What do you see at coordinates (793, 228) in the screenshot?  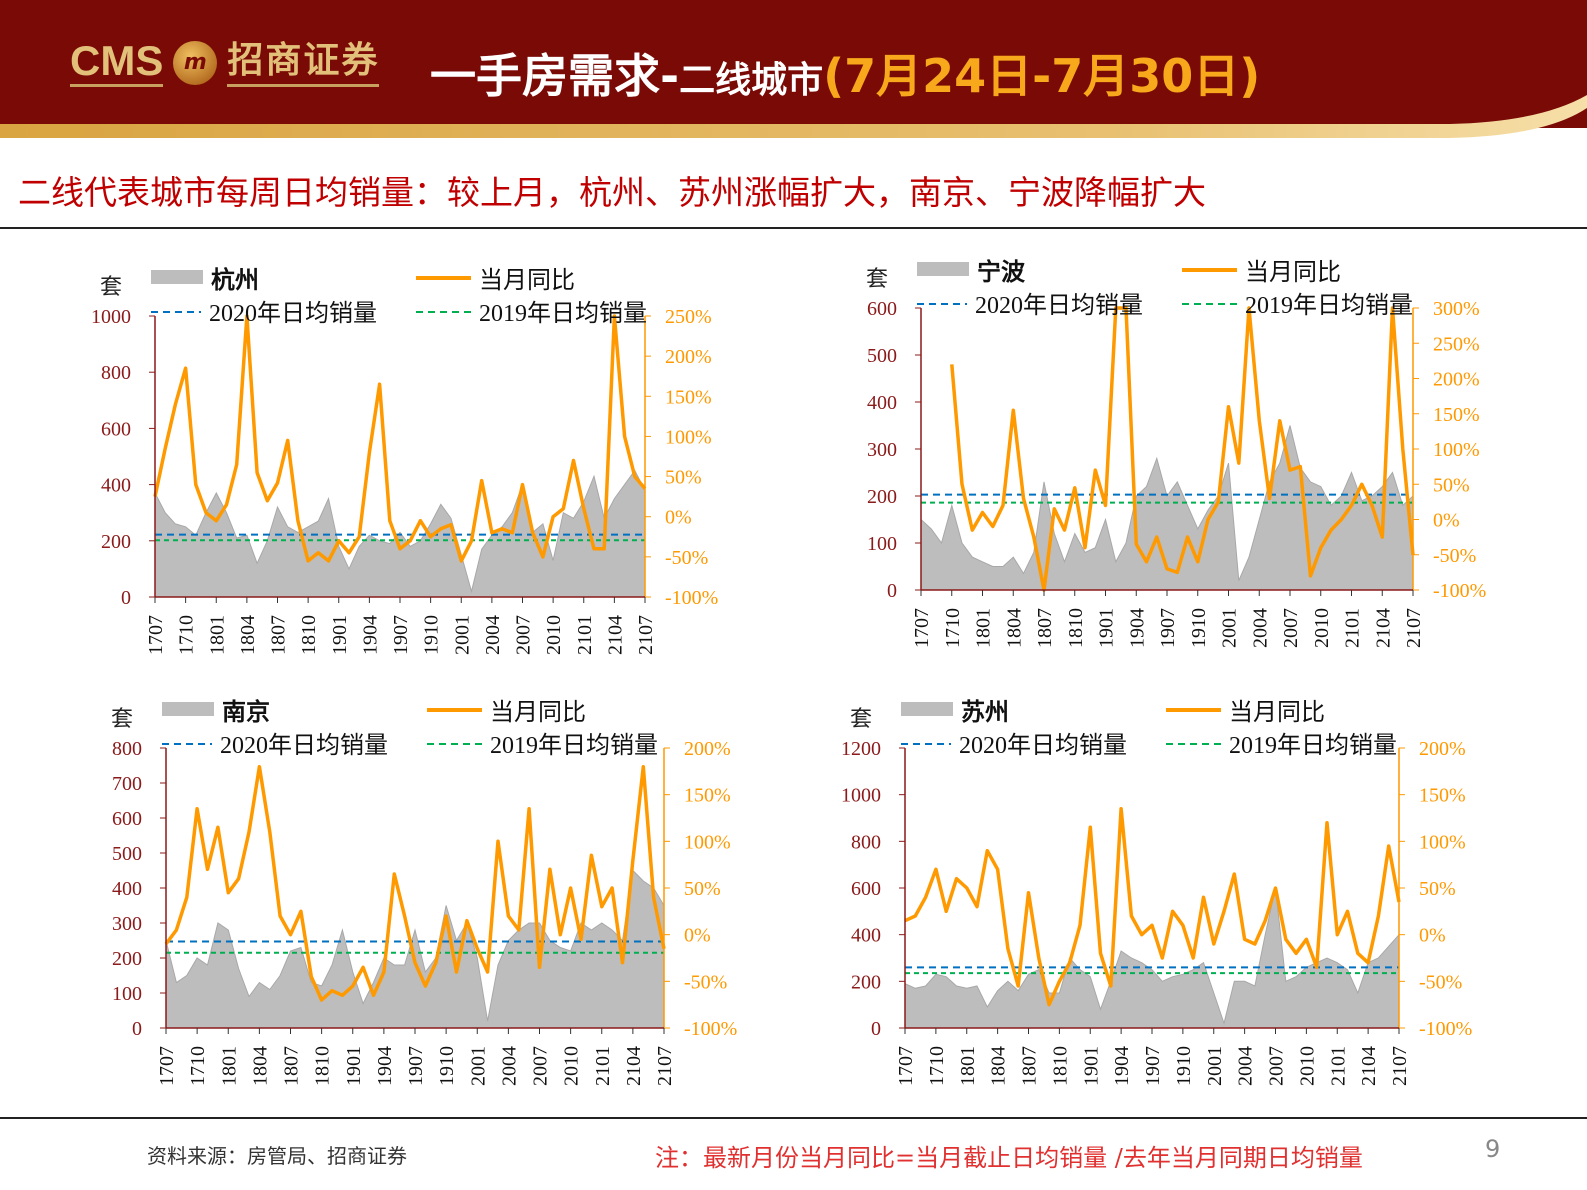 I see `top-divider` at bounding box center [793, 228].